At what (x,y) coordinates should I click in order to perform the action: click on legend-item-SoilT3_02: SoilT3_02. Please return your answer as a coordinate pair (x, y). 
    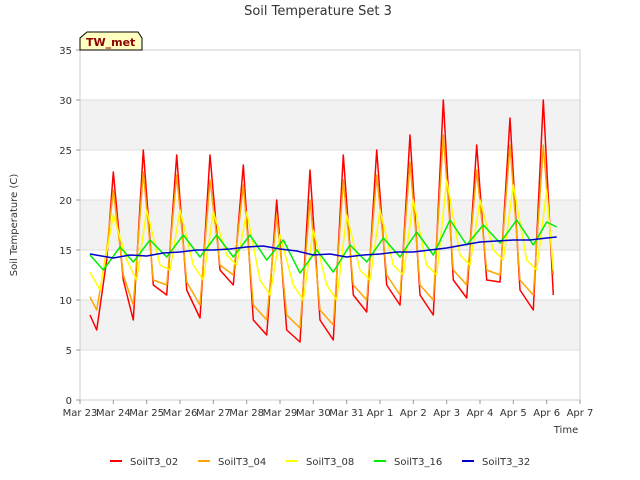
    Looking at the image, I should click on (144, 462).